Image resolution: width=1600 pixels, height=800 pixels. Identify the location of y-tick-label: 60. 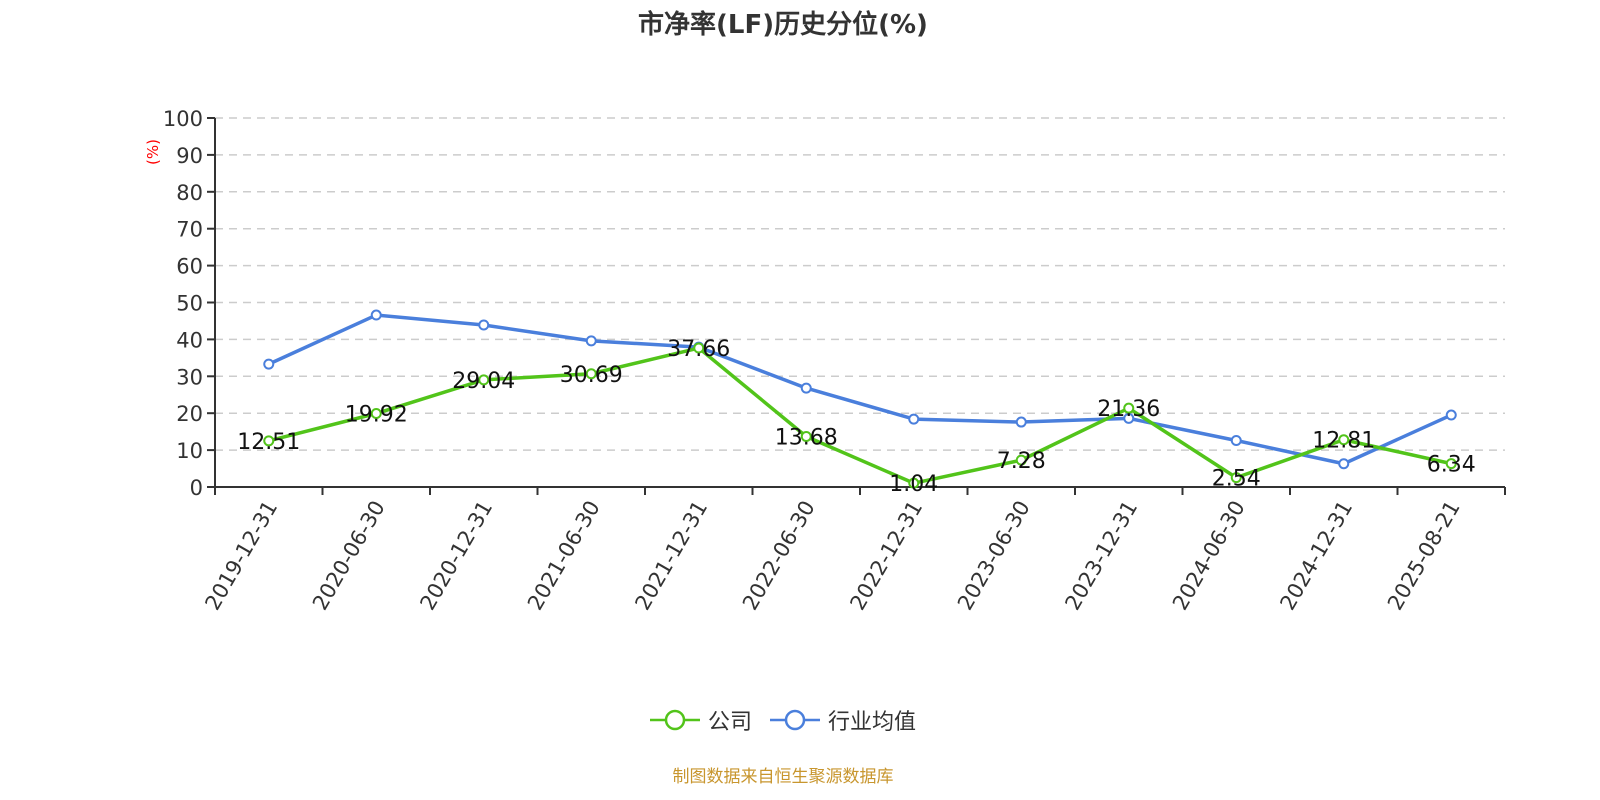
(189, 267).